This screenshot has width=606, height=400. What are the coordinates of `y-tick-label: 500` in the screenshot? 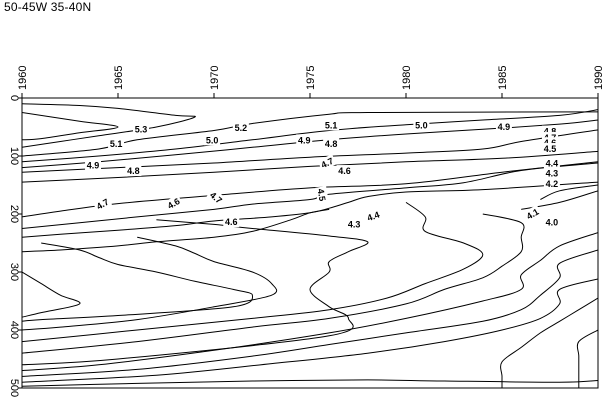 It's located at (14, 388).